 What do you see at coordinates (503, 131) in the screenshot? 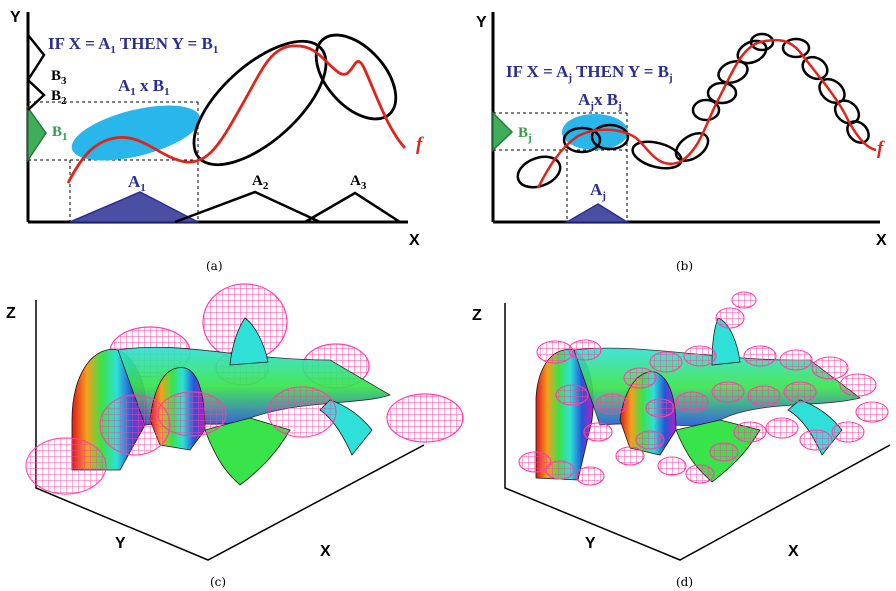
I see `bj-membership` at bounding box center [503, 131].